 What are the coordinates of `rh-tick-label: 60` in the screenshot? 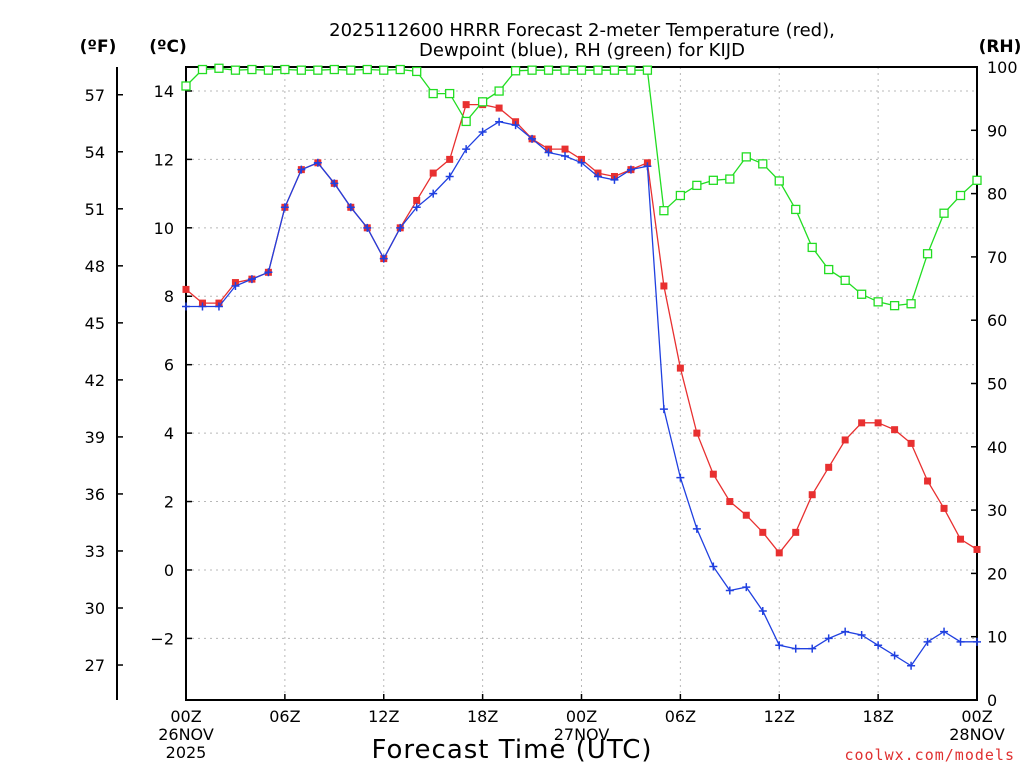 It's located at (997, 320).